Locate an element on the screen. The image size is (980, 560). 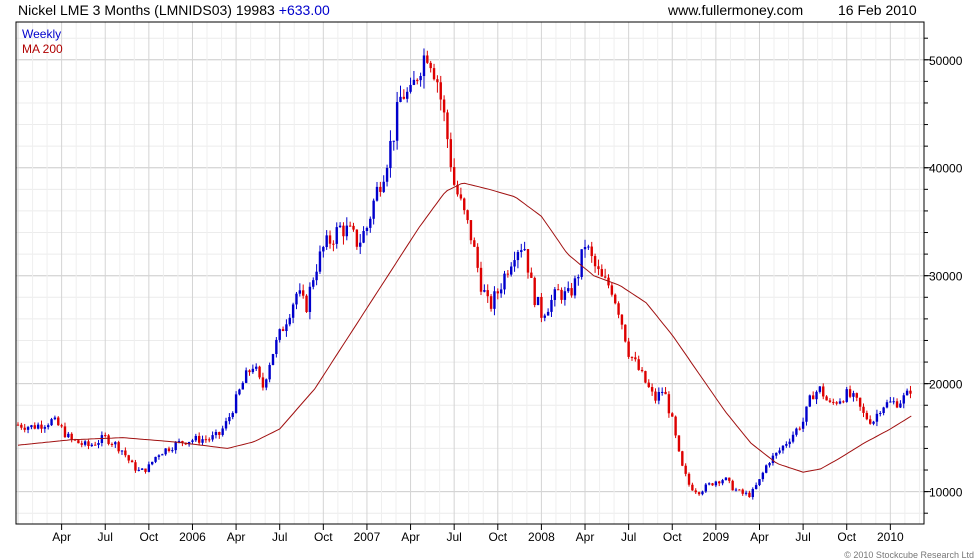
chart-date: 16 Feb 2010 is located at coordinates (877, 10).